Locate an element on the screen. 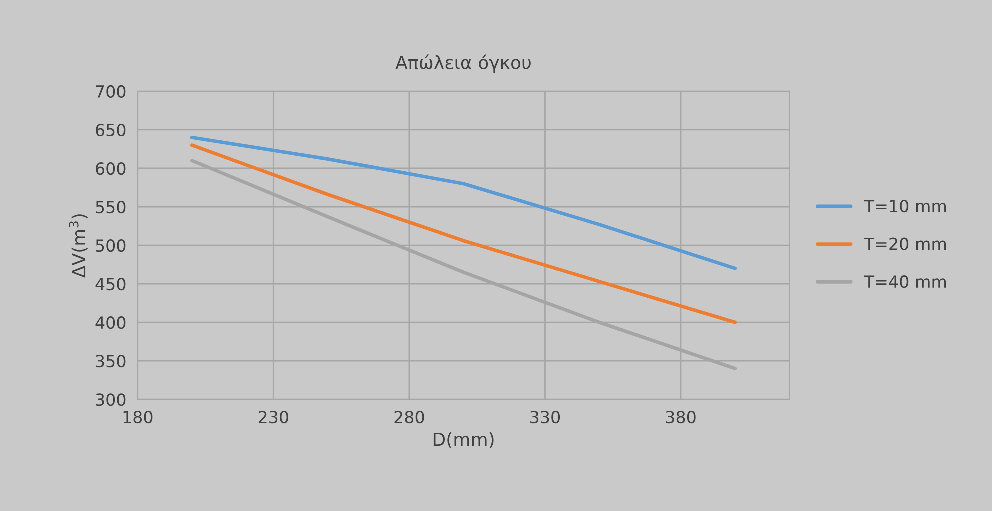  y-tick-label: 350 is located at coordinates (111, 361).